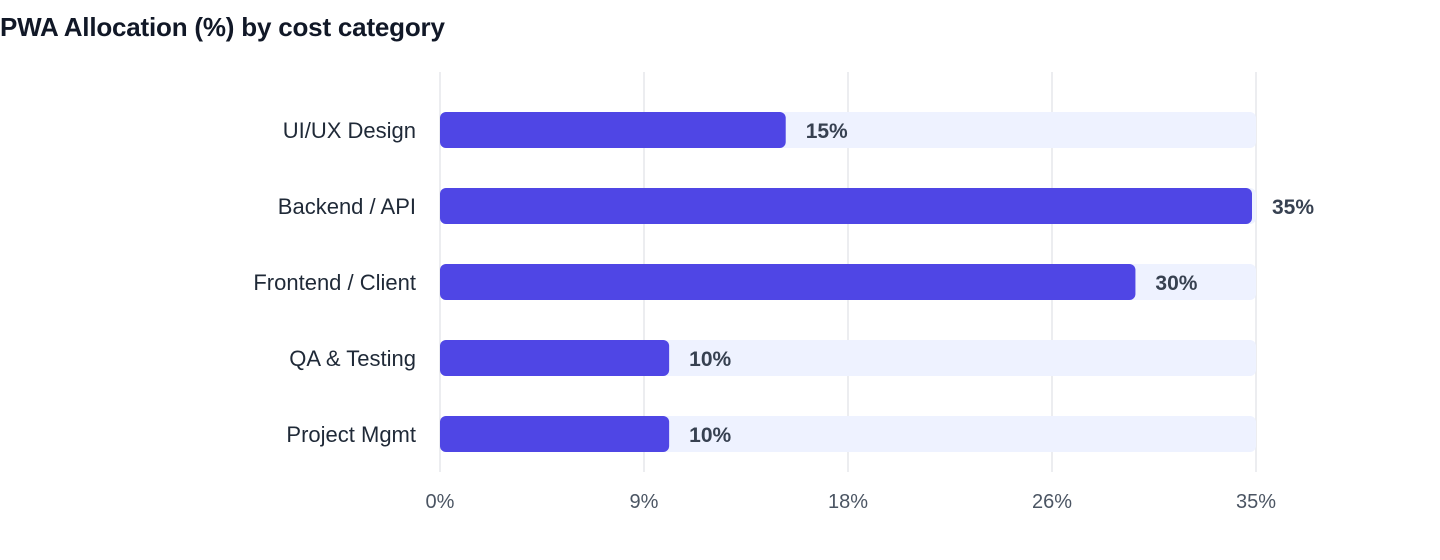  What do you see at coordinates (1052, 502) in the screenshot?
I see `x-tick-label: 26%` at bounding box center [1052, 502].